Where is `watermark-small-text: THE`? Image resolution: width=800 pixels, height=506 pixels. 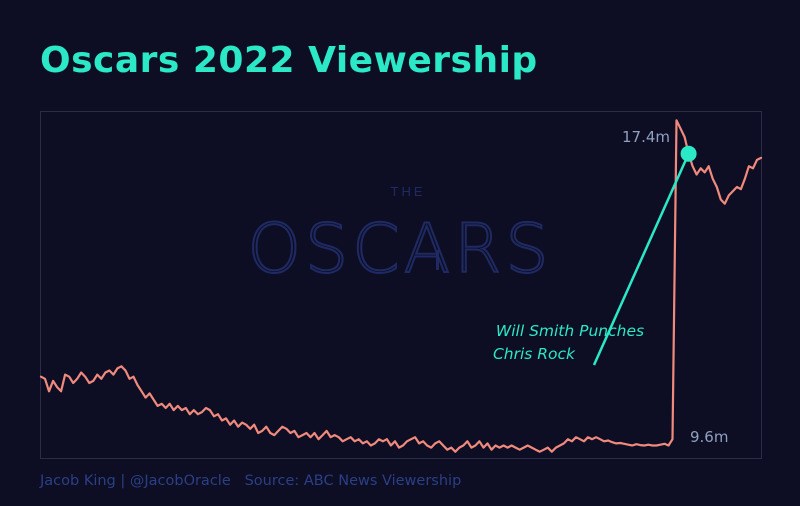
watermark-small-text: THE is located at coordinates (408, 191).